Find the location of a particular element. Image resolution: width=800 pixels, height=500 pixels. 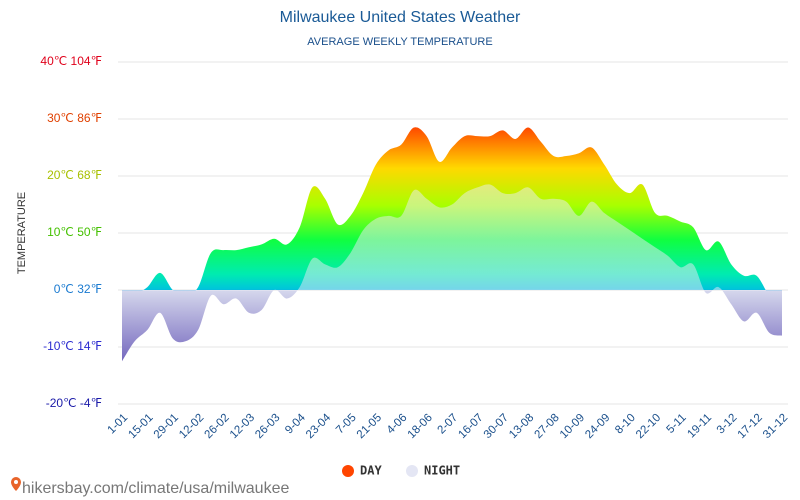

x-tick-label: 10-09 is located at coordinates (572, 426).